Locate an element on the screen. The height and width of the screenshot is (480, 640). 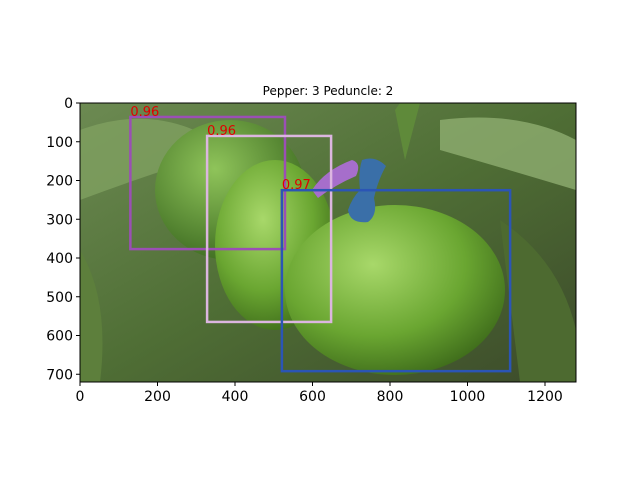
y-tick-label: 100 is located at coordinates (59, 143).